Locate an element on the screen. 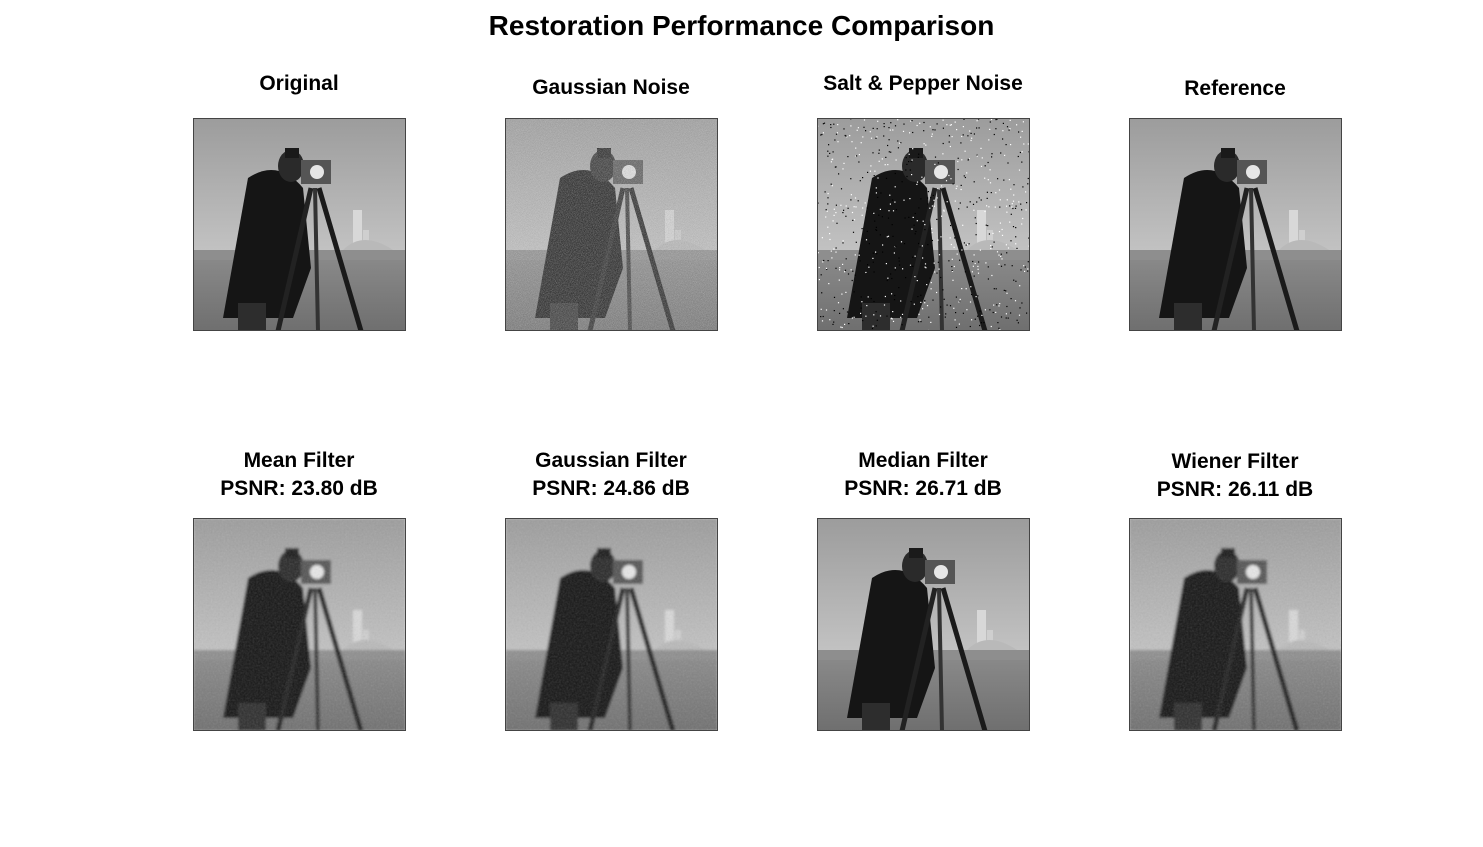 The image size is (1483, 847). panel-title: Mean Filter is located at coordinates (299, 460).